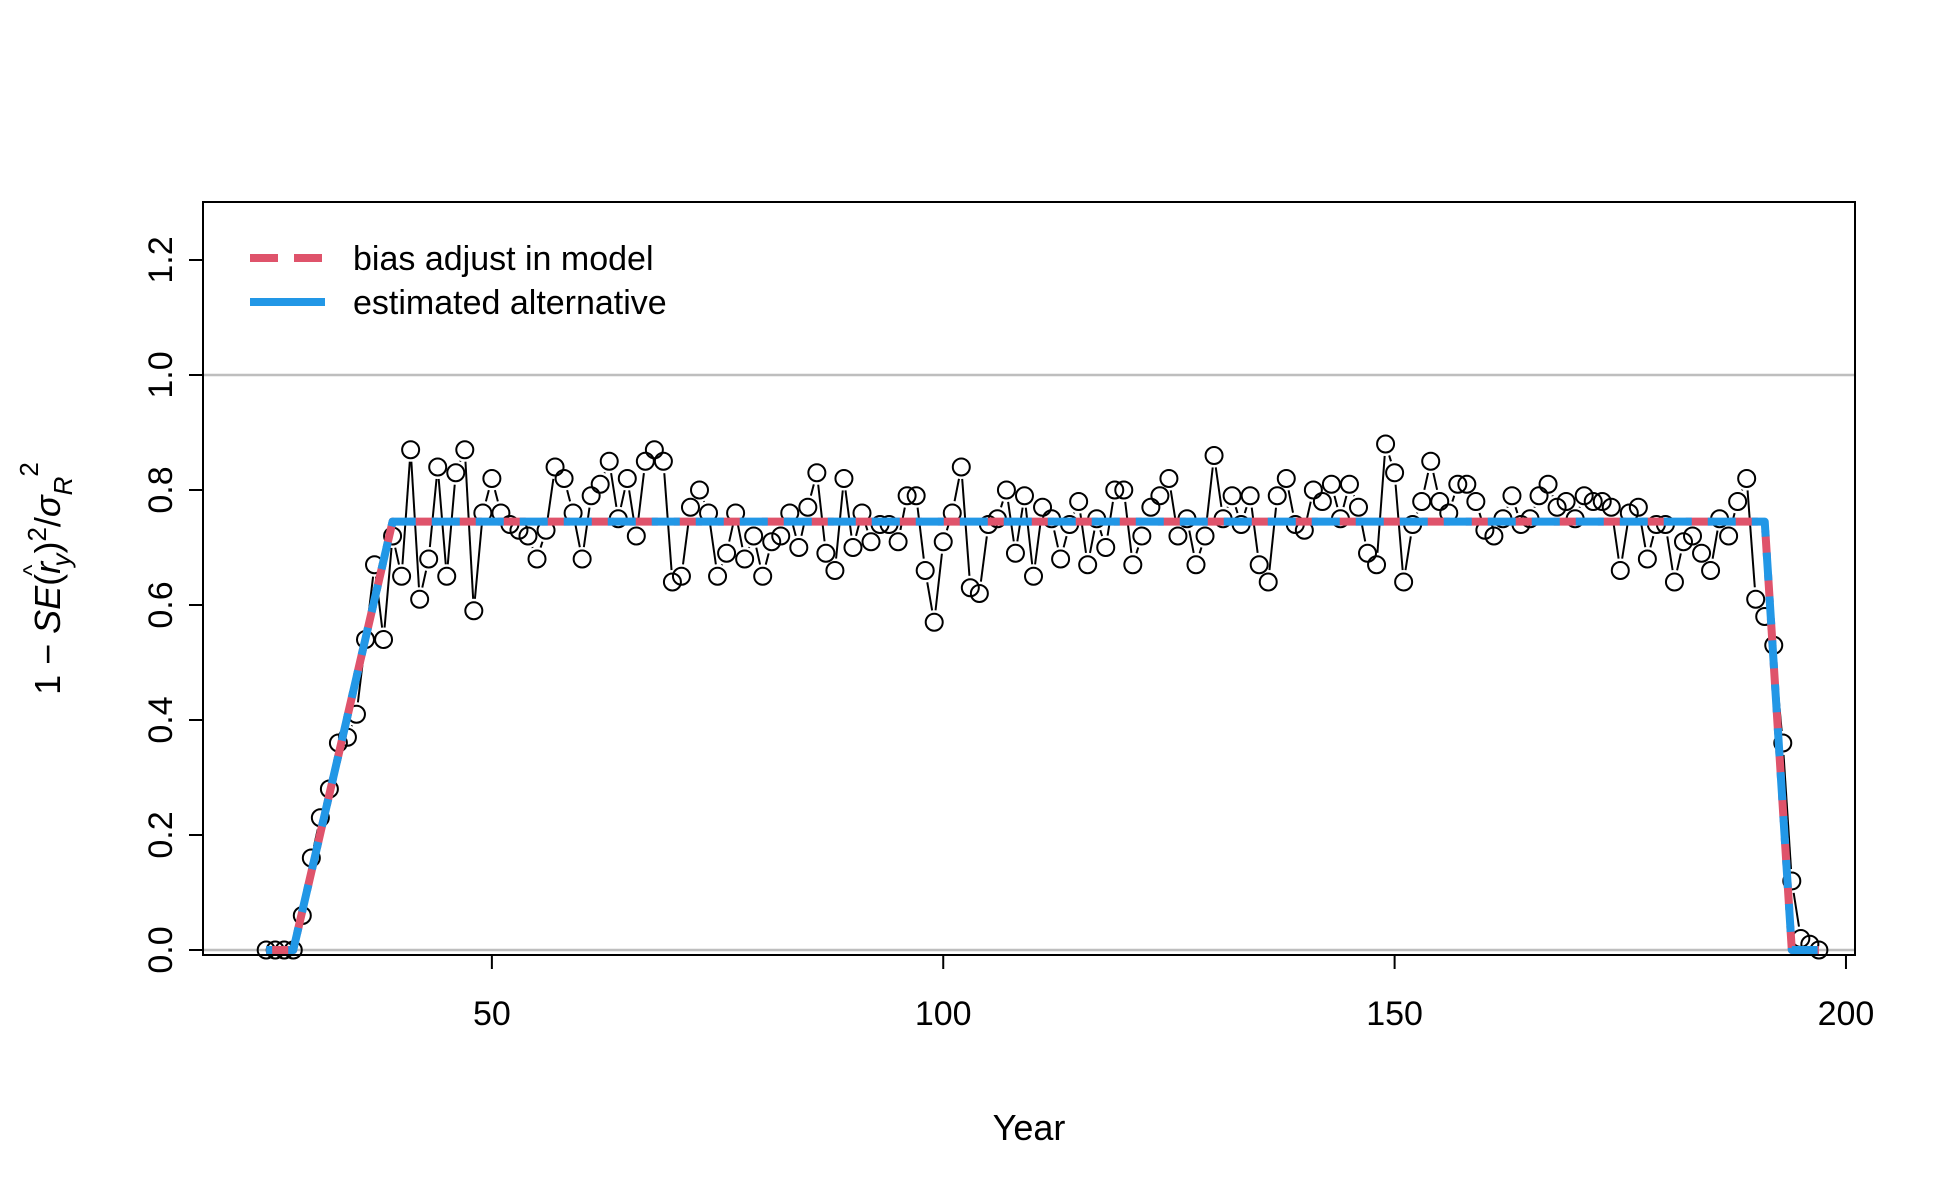 Image resolution: width=1950 pixels, height=1200 pixels. I want to click on y-tick-label-5: 1.0, so click(161, 374).